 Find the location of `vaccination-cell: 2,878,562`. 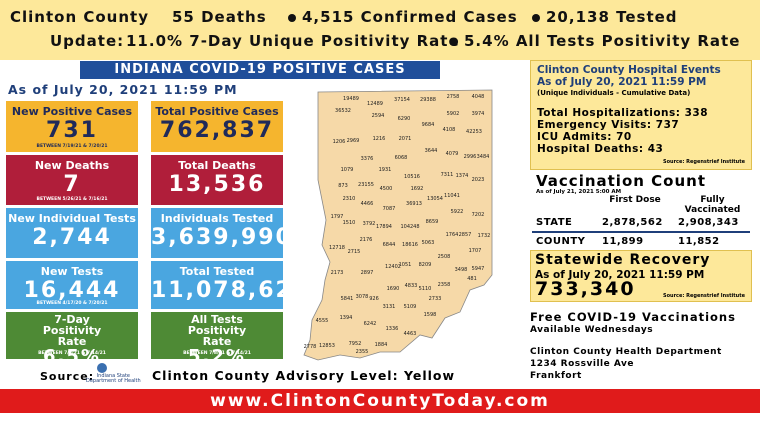

vaccination-cell: 2,878,562 is located at coordinates (632, 222).